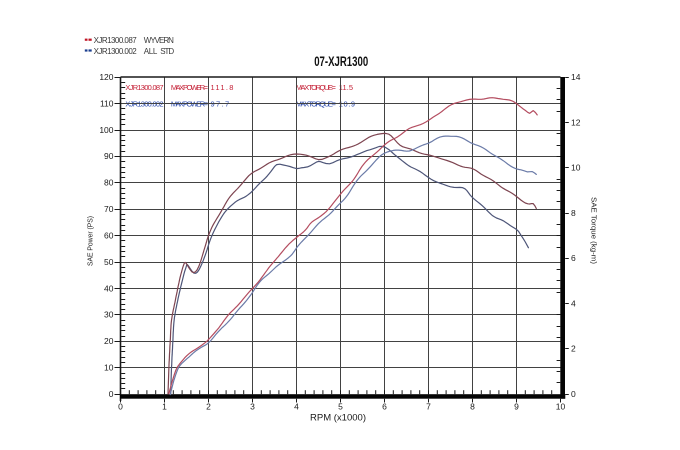  What do you see at coordinates (516, 407) in the screenshot?
I see `svg-text: 9` at bounding box center [516, 407].